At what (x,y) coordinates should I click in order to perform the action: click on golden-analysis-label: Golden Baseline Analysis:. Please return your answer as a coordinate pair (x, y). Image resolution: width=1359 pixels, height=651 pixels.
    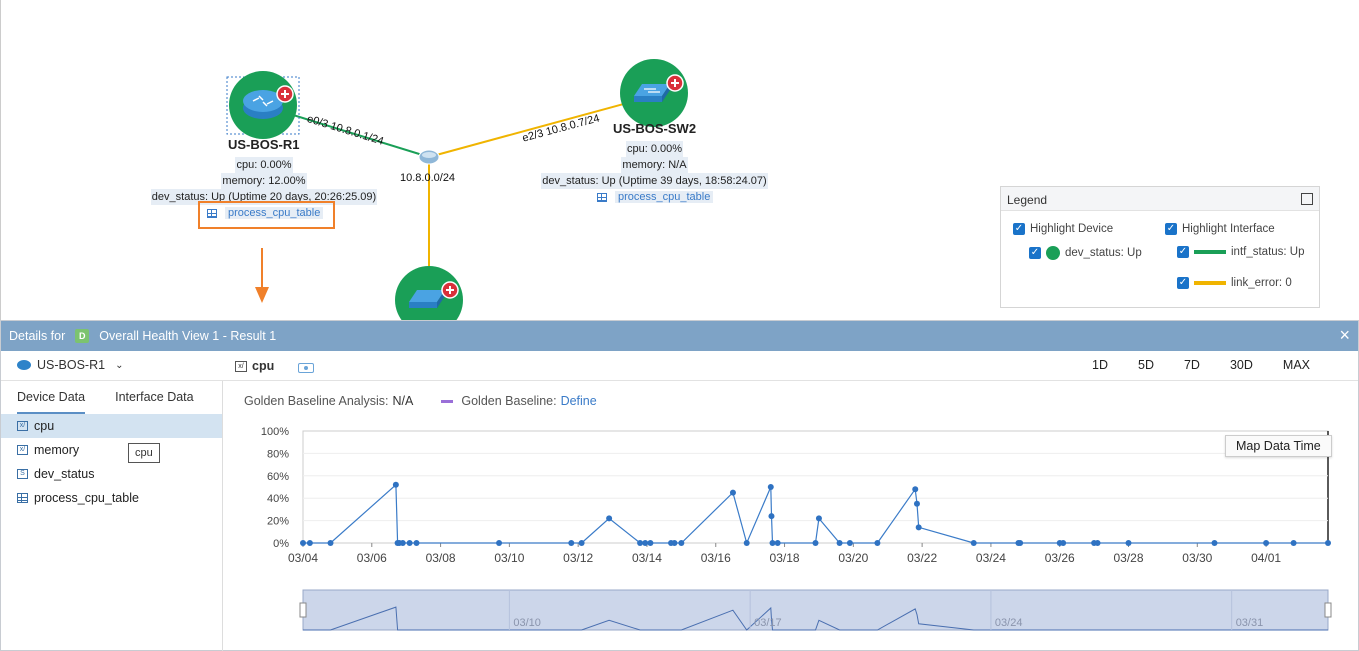
    Looking at the image, I should click on (316, 401).